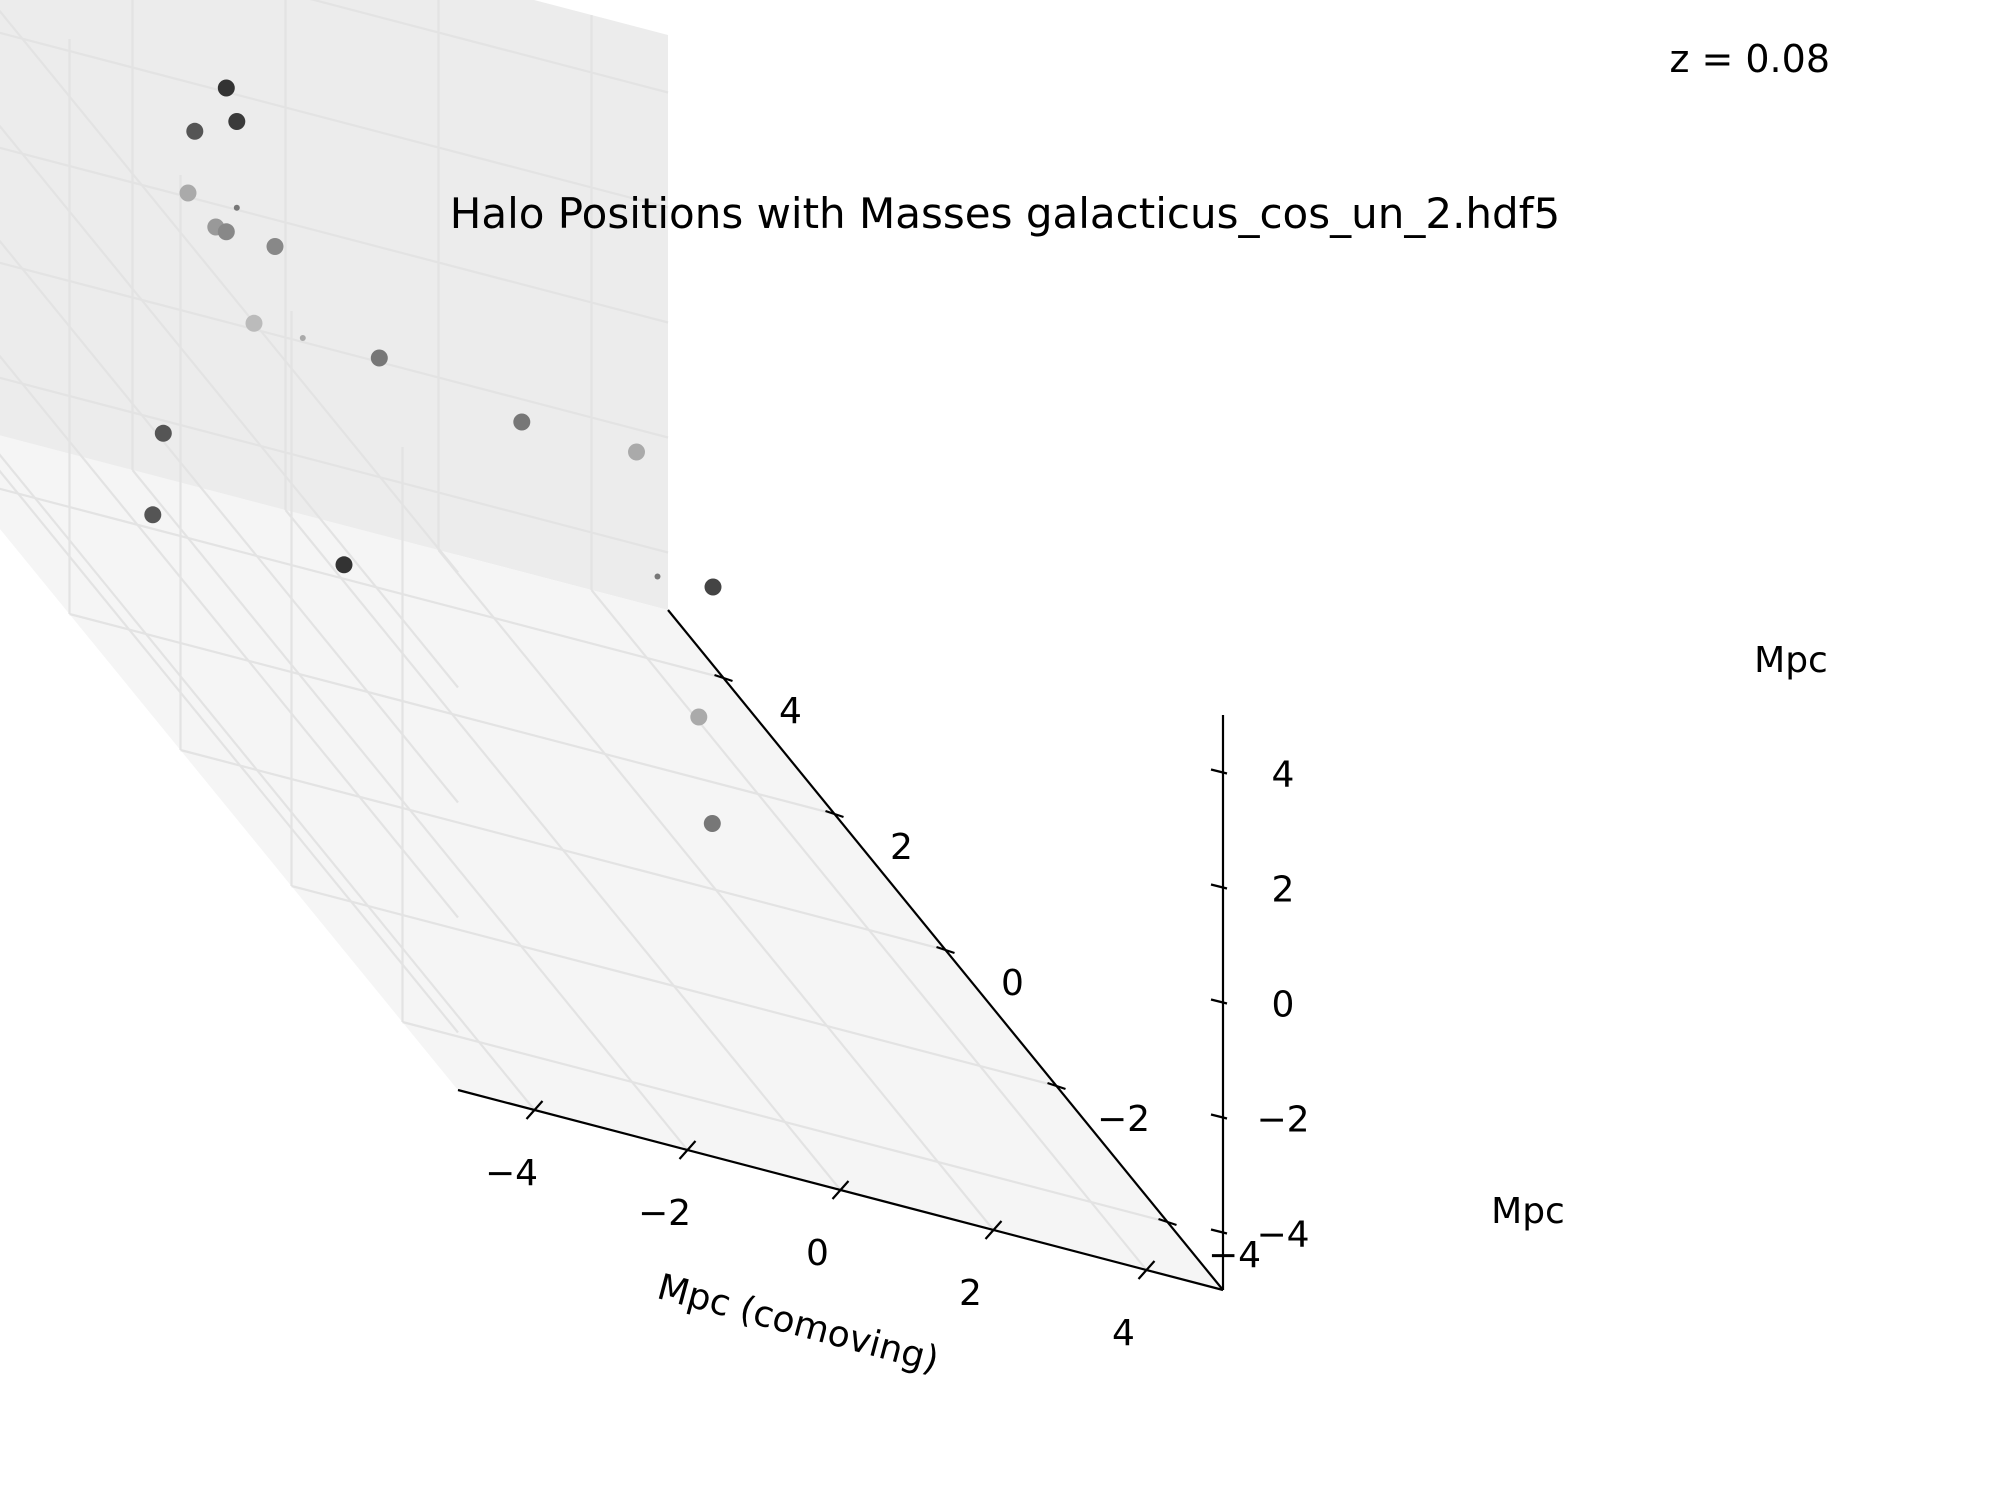  Describe the element at coordinates (1282, 1120) in the screenshot. I see `z-tick-label: −2` at that location.